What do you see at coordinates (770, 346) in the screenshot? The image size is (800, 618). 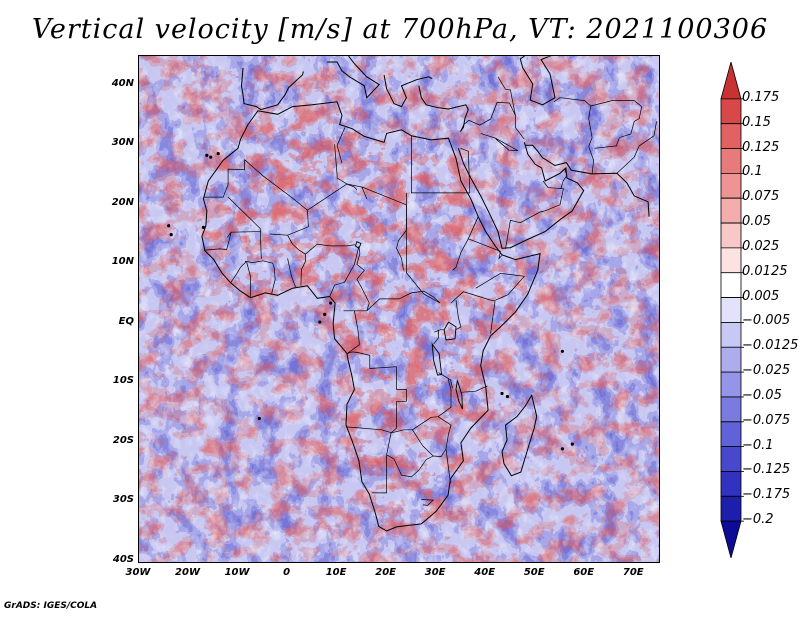 I see `colorbar-label: −0.0125` at bounding box center [770, 346].